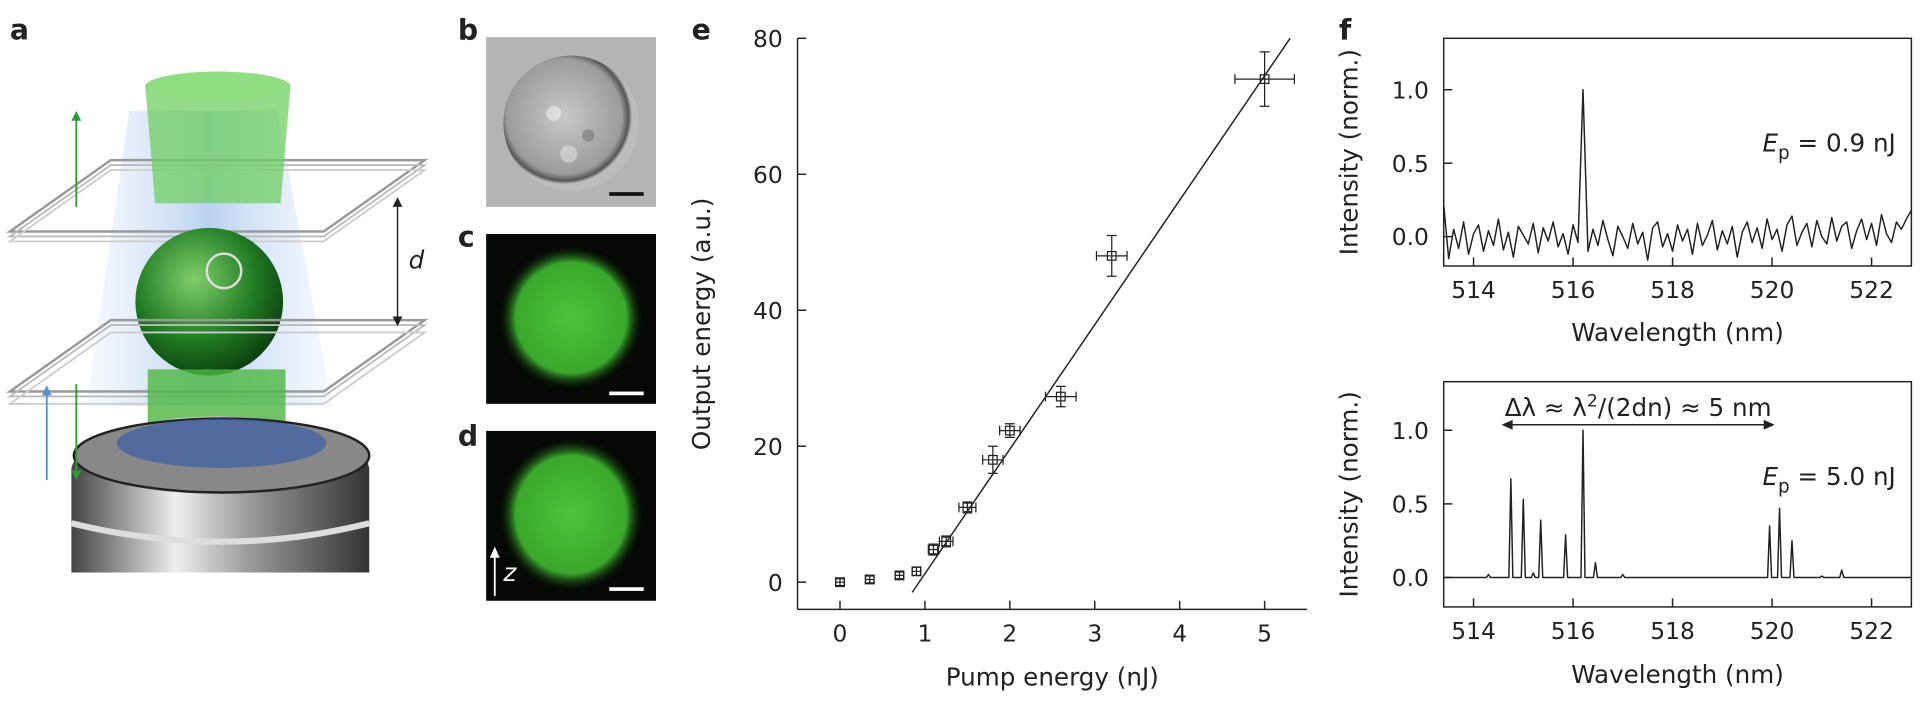 The width and height of the screenshot is (1920, 712). I want to click on panel-d-image, so click(571, 515).